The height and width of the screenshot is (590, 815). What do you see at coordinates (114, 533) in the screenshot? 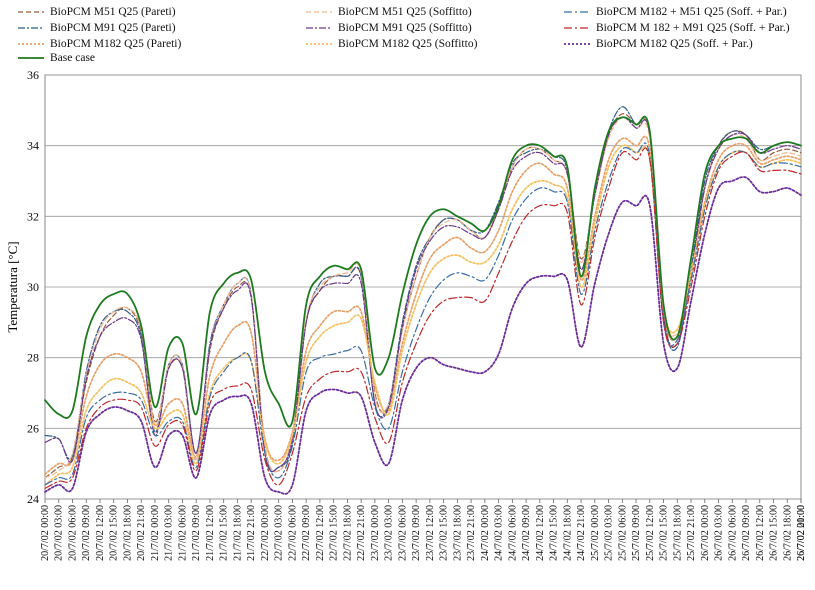
I see `x-tick-label: 20/7/02 15:00` at bounding box center [114, 533].